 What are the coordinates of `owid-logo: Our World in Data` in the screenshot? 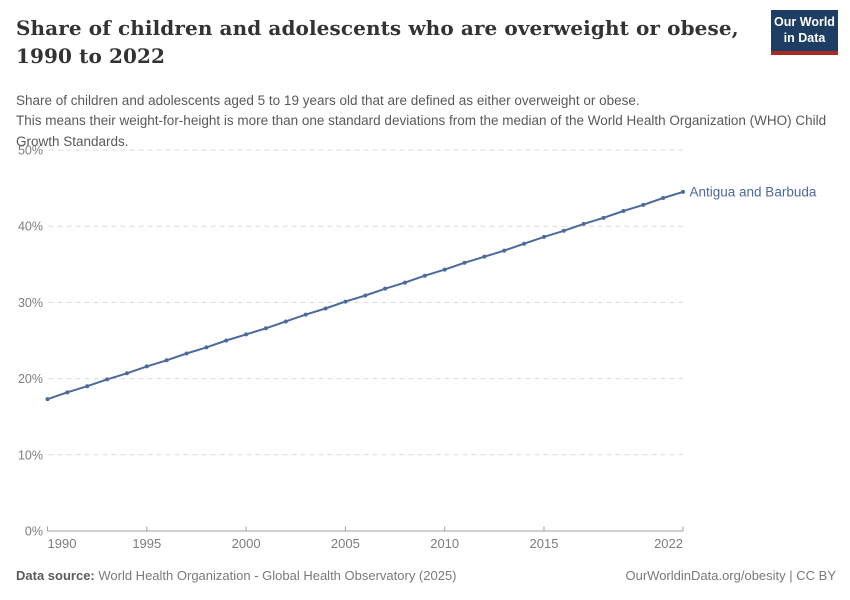 It's located at (804, 32).